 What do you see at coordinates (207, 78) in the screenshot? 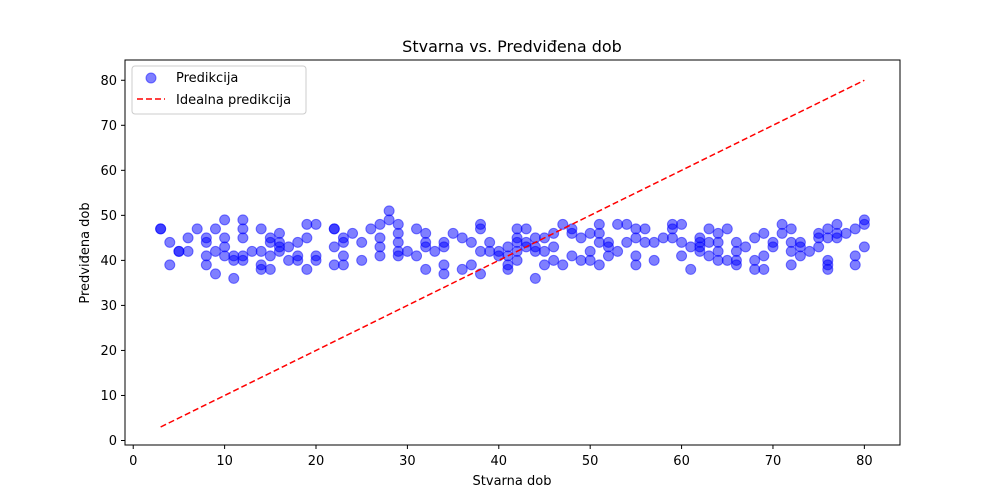
I see `legend-label-prediction: Predikcija` at bounding box center [207, 78].